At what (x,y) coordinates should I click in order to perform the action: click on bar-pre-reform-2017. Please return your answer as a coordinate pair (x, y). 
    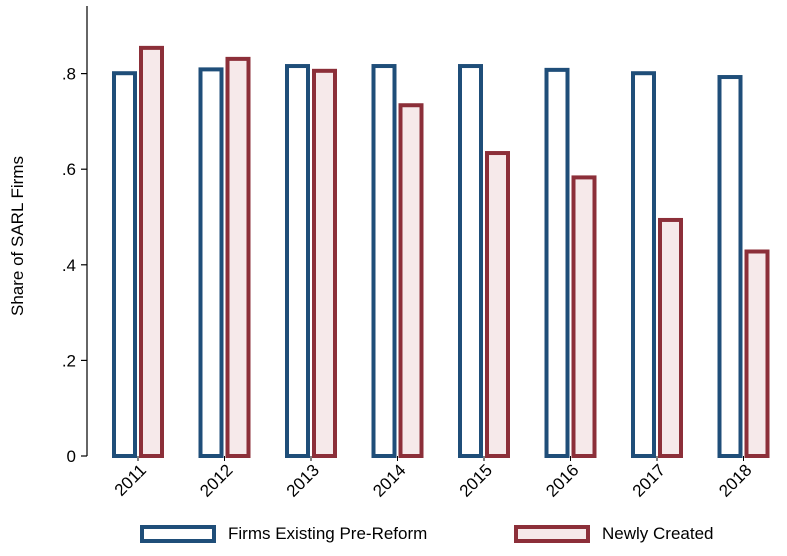
    Looking at the image, I should click on (643, 265).